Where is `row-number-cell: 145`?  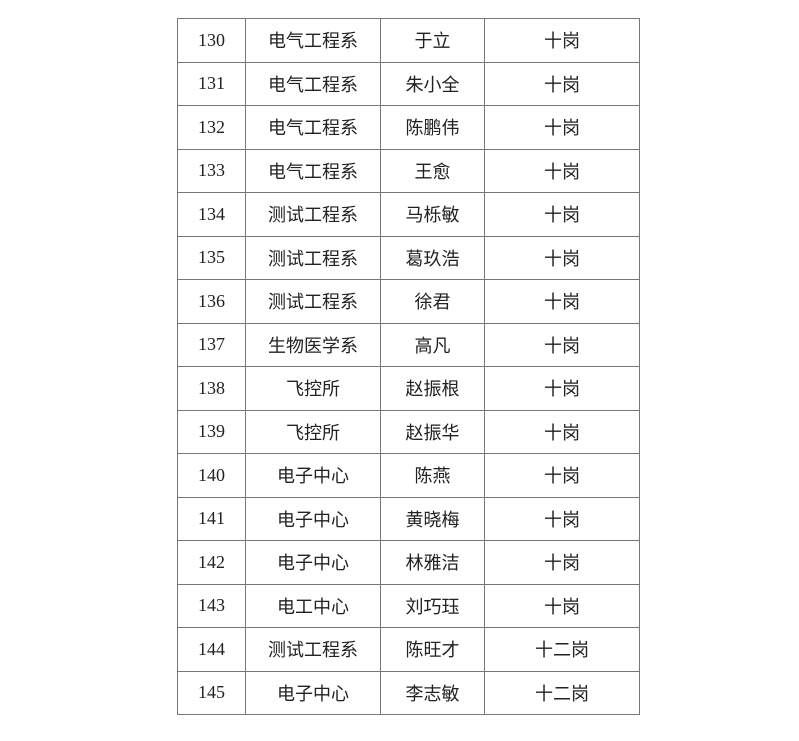
row-number-cell: 145 is located at coordinates (211, 692).